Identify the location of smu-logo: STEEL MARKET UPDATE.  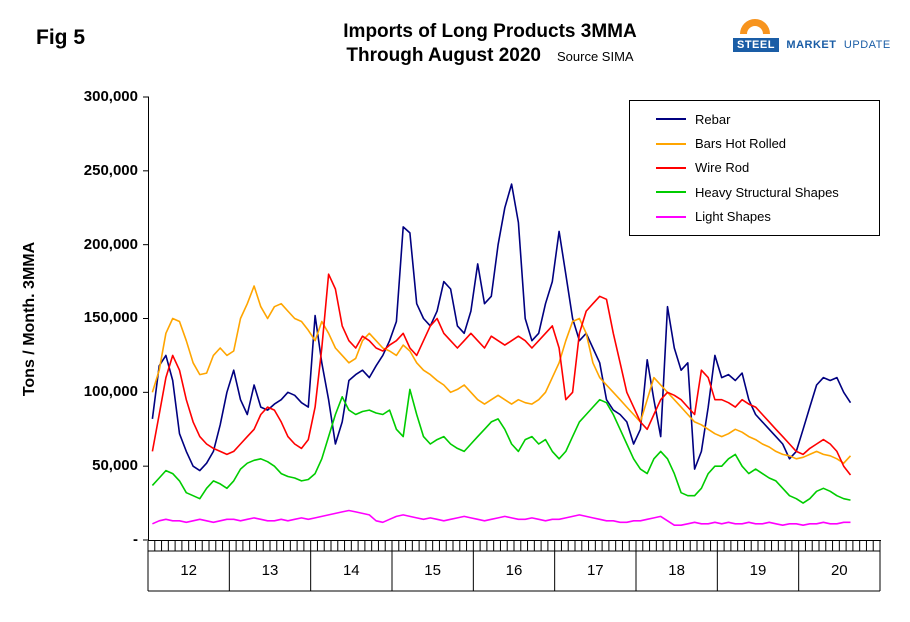
(811, 35).